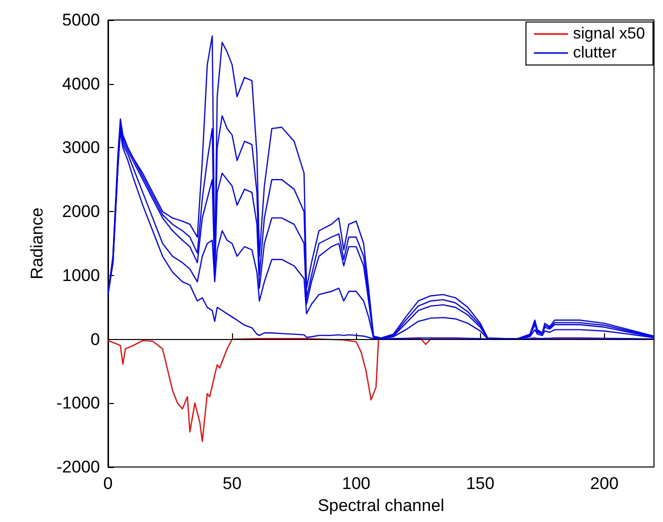 This screenshot has width=663, height=522. Describe the element at coordinates (81, 212) in the screenshot. I see `y-tick-label: 2000` at that location.